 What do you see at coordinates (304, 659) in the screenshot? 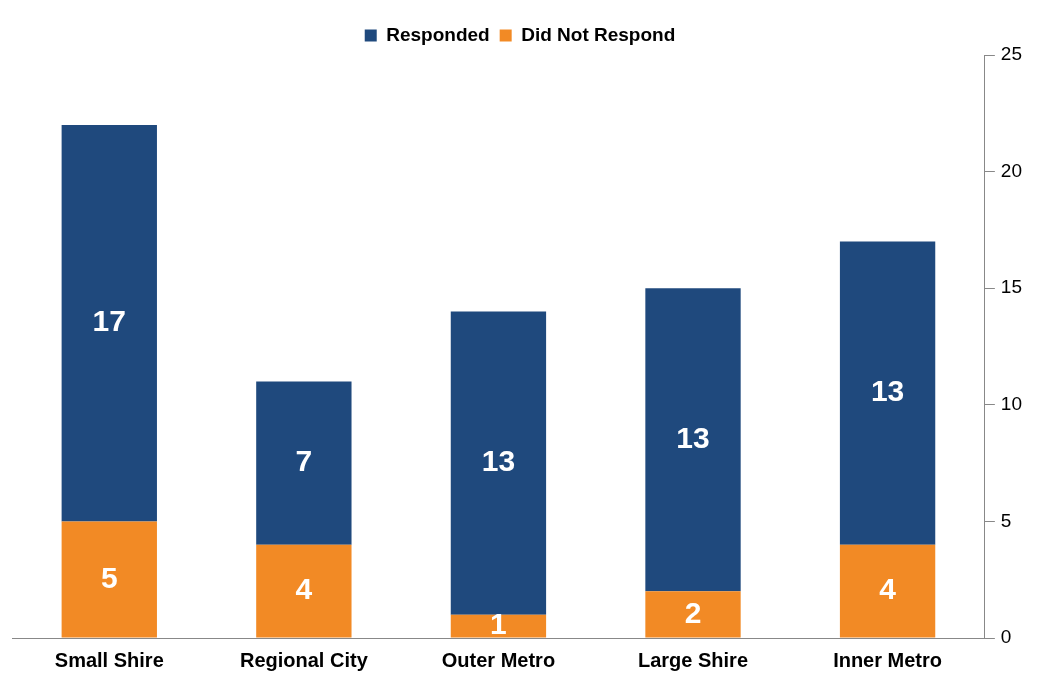
I see `x-tick-label: Regional City` at bounding box center [304, 659].